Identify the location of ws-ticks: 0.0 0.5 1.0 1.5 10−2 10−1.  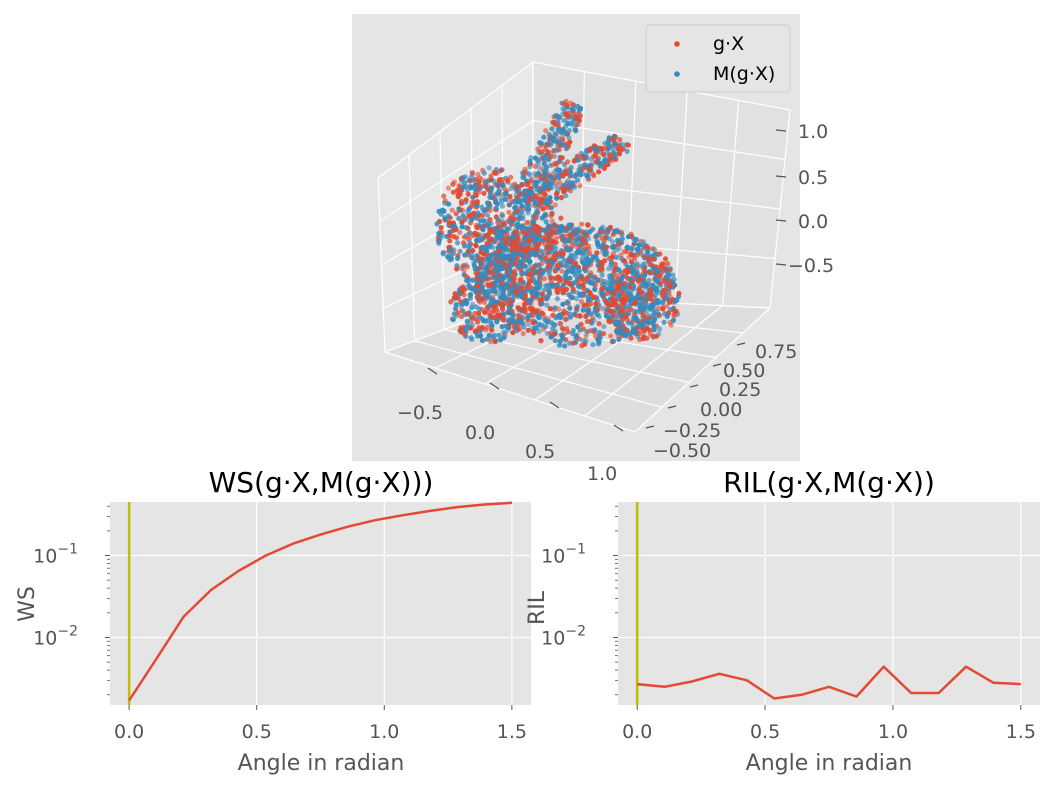
(280, 624).